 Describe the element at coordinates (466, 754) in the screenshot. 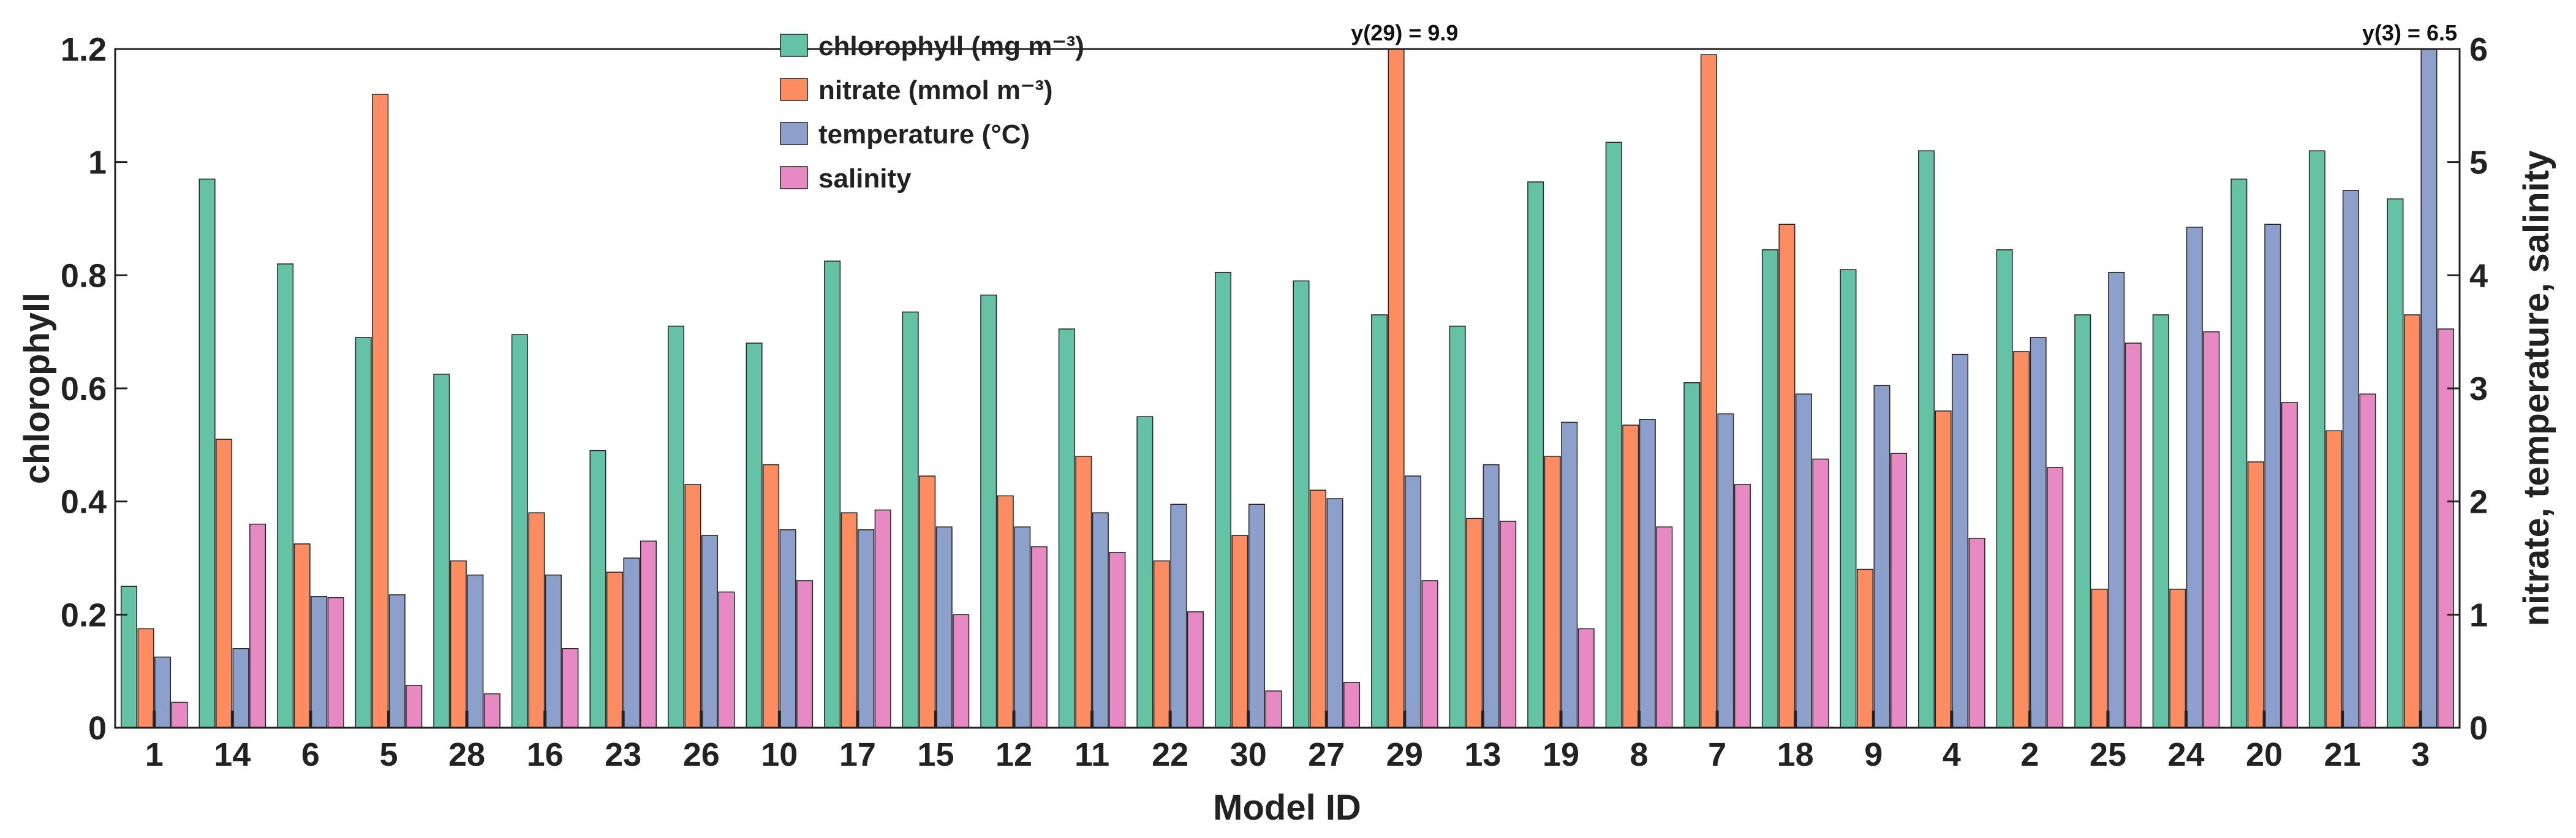

I see `x-tick-label: 28` at that location.